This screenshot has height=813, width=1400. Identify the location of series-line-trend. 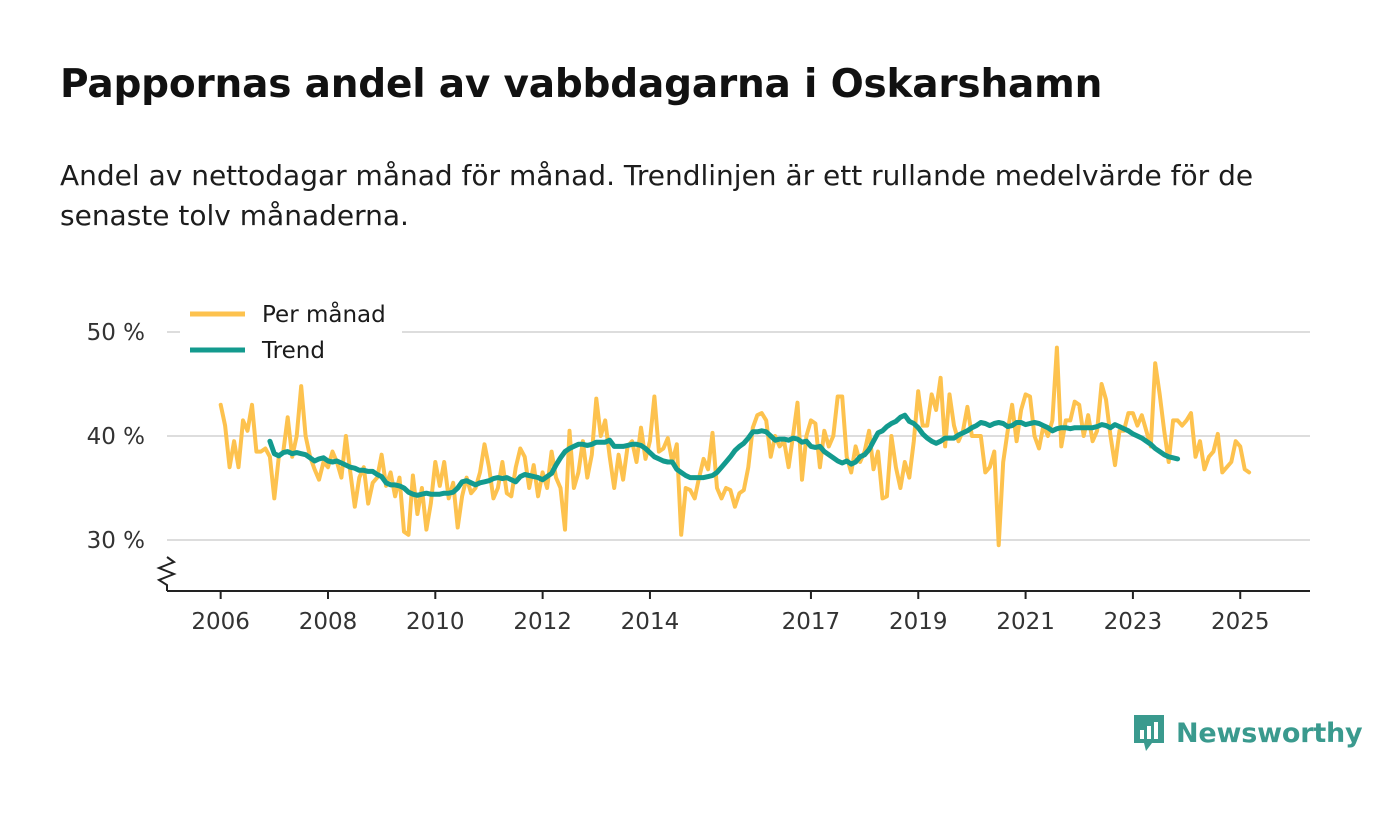
(724, 455).